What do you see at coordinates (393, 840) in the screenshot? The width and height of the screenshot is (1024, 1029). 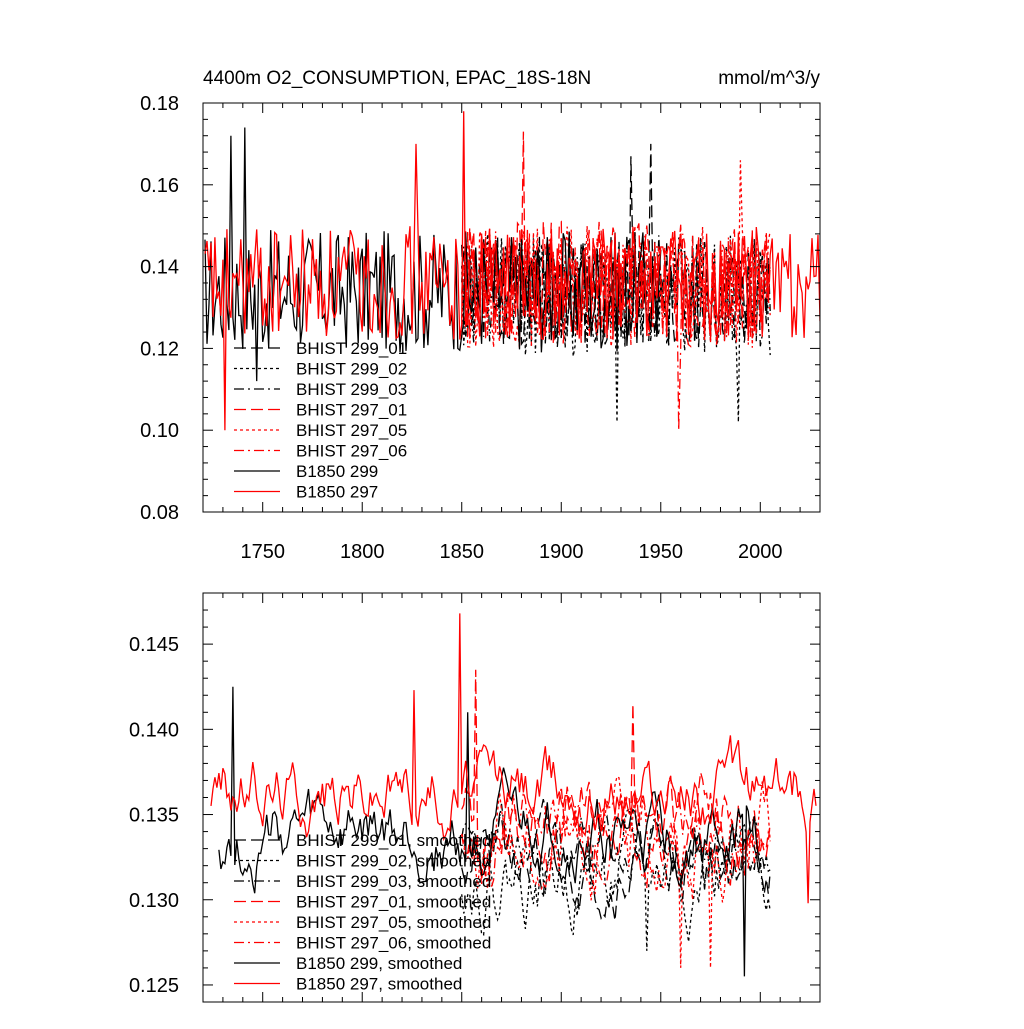 I see `legend-label: BHIST 299_01, smoothed` at bounding box center [393, 840].